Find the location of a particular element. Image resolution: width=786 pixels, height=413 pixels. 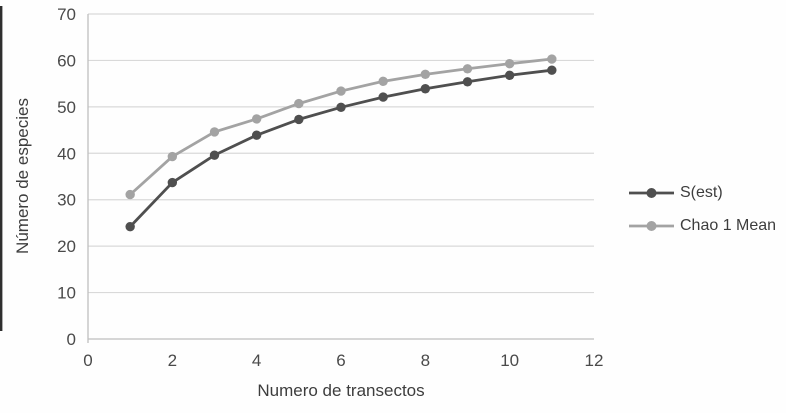

x-tick-label-4: 4 is located at coordinates (256, 360).